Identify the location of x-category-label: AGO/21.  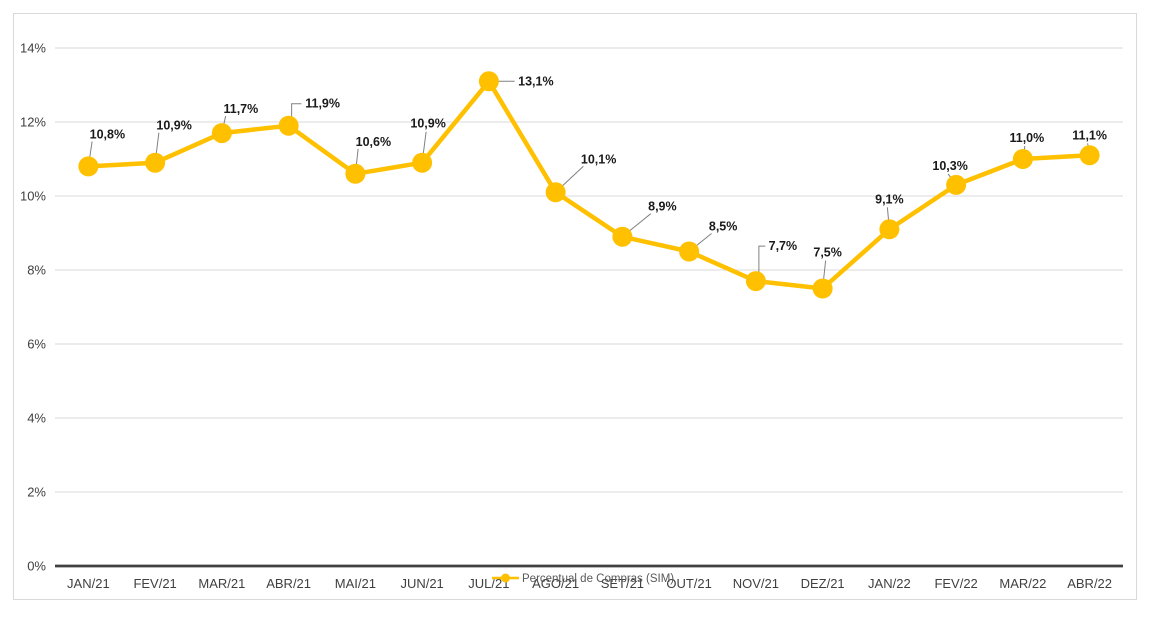
(555, 583).